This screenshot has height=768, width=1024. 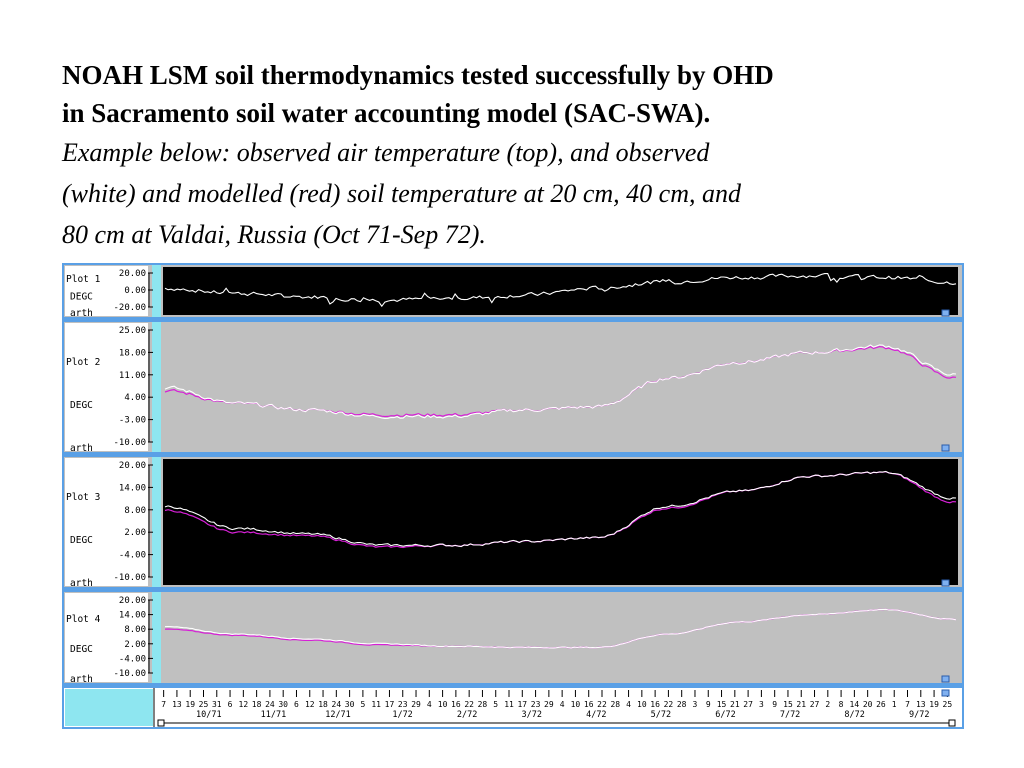 What do you see at coordinates (919, 715) in the screenshot?
I see `time-axis-month-label: 9/72` at bounding box center [919, 715].